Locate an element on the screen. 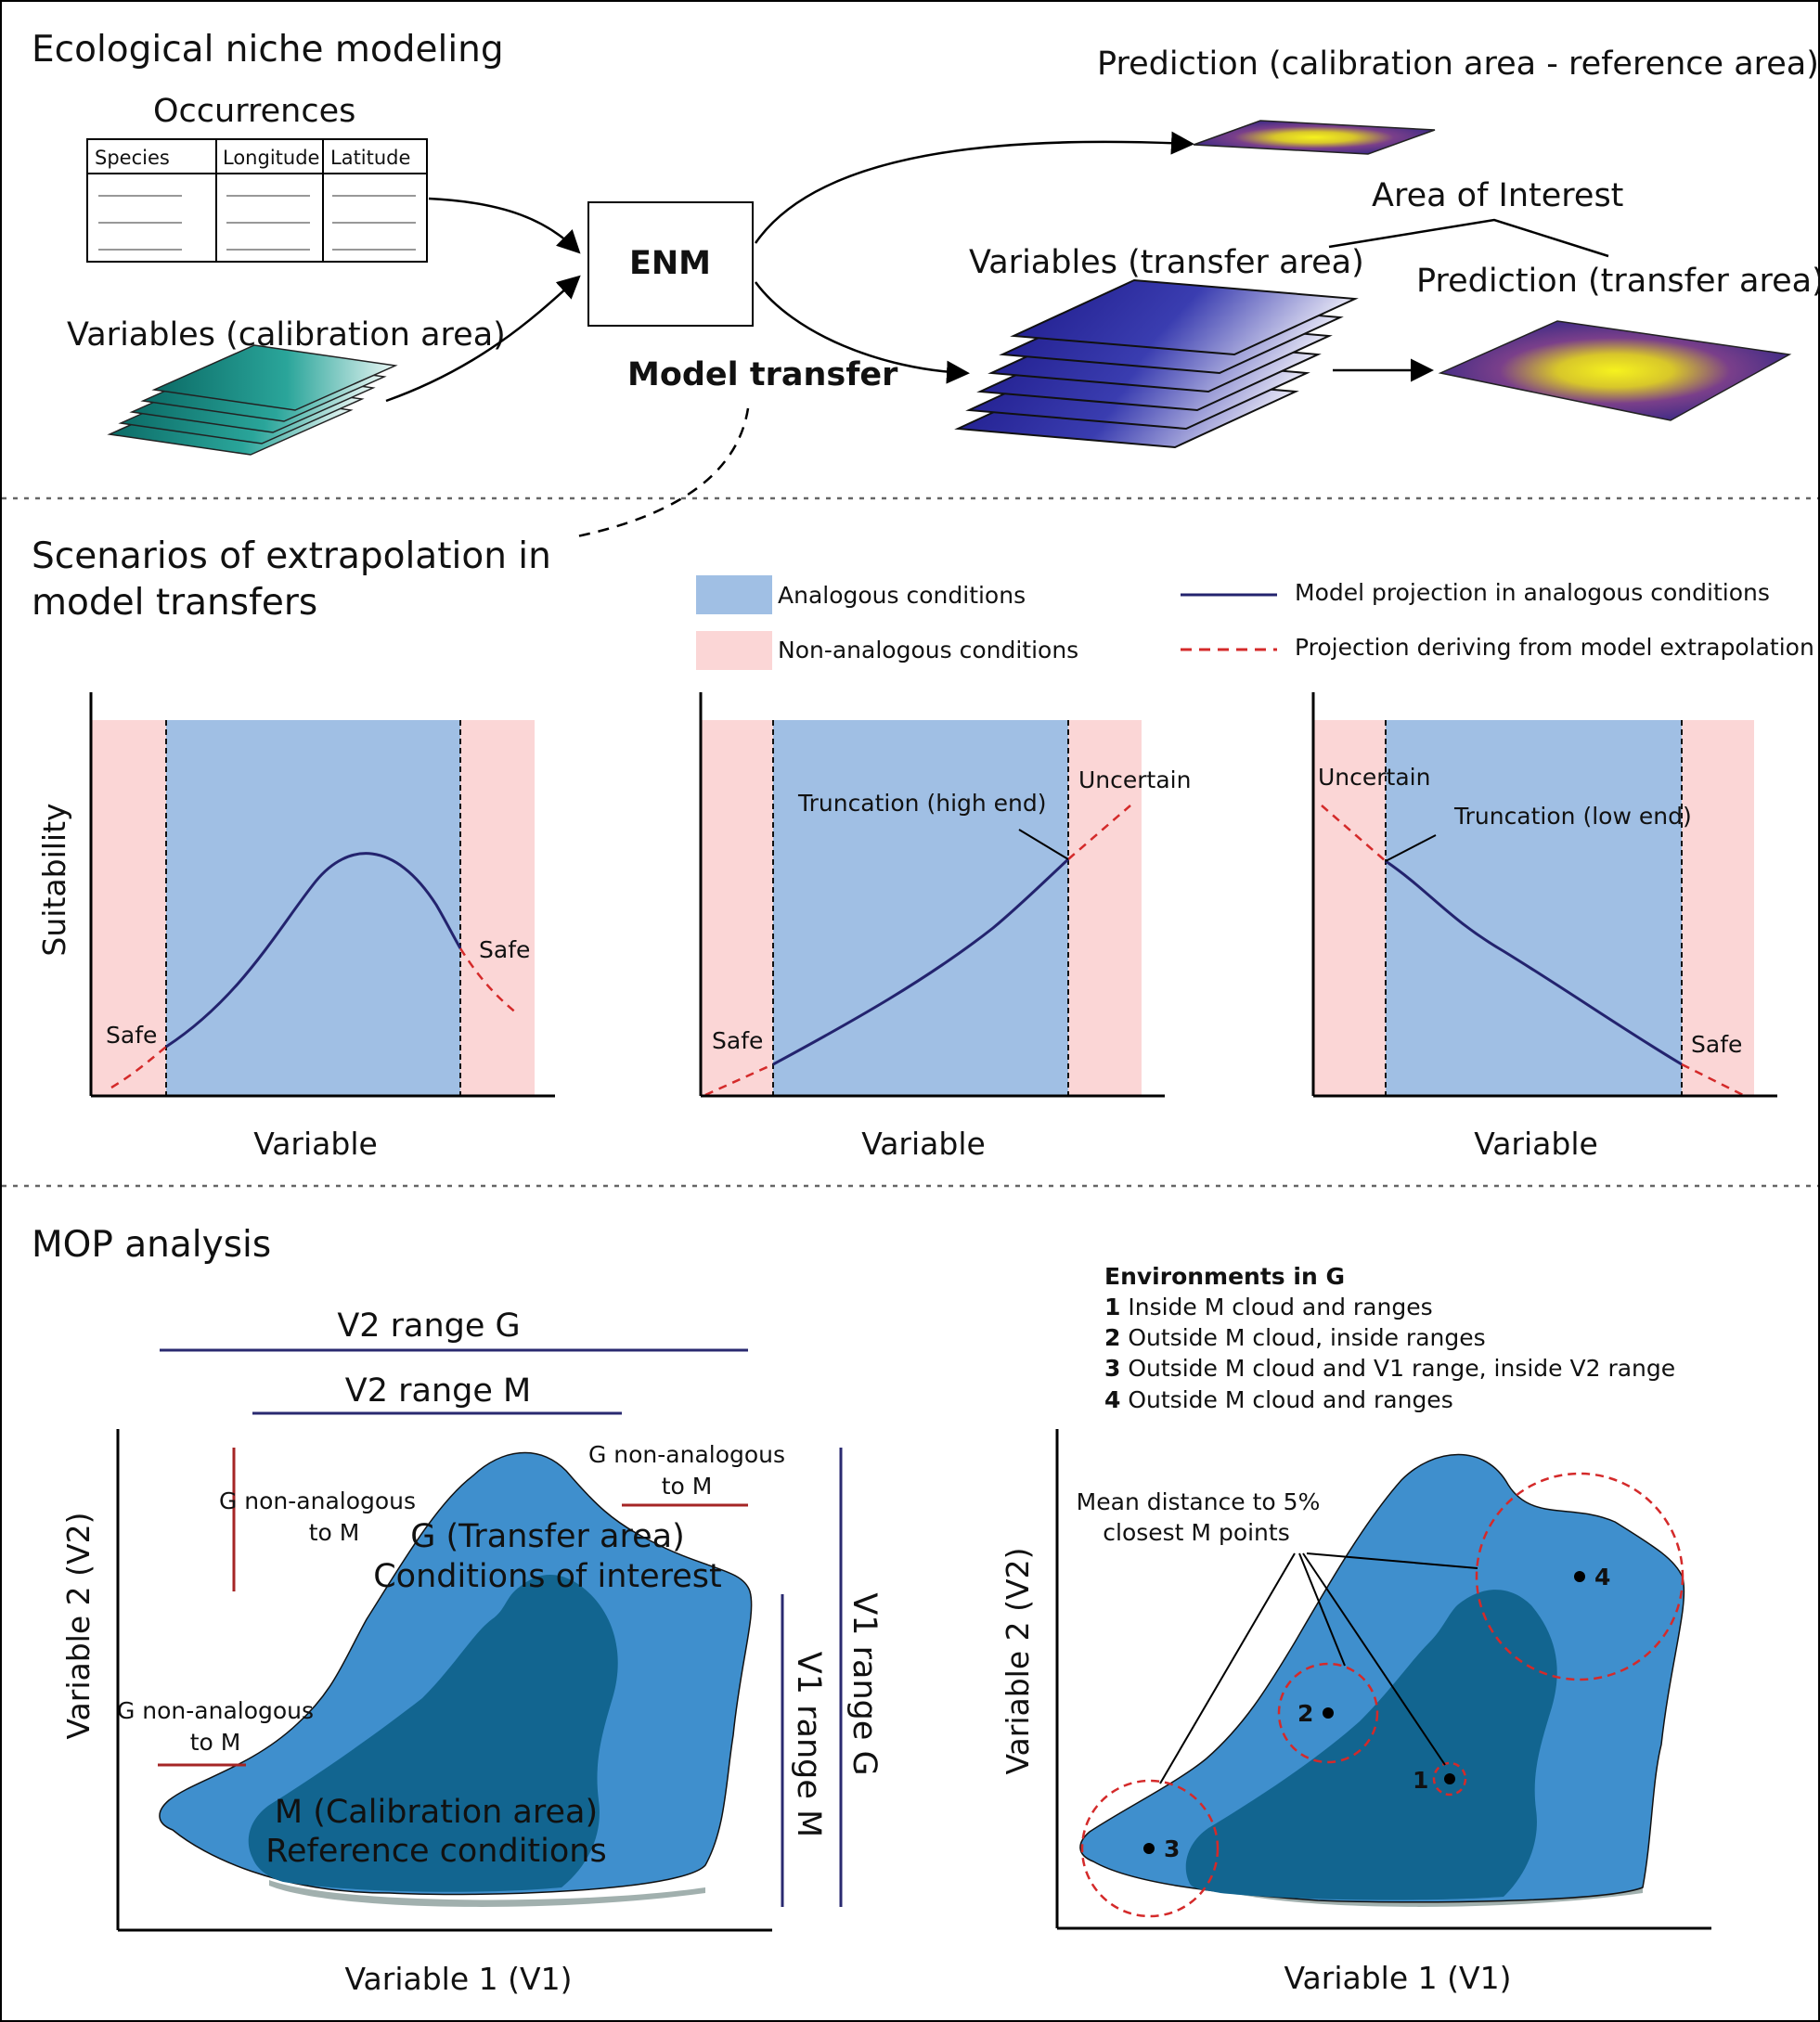  environment-item: 1 Inside M cloud and ranges is located at coordinates (1268, 1307).